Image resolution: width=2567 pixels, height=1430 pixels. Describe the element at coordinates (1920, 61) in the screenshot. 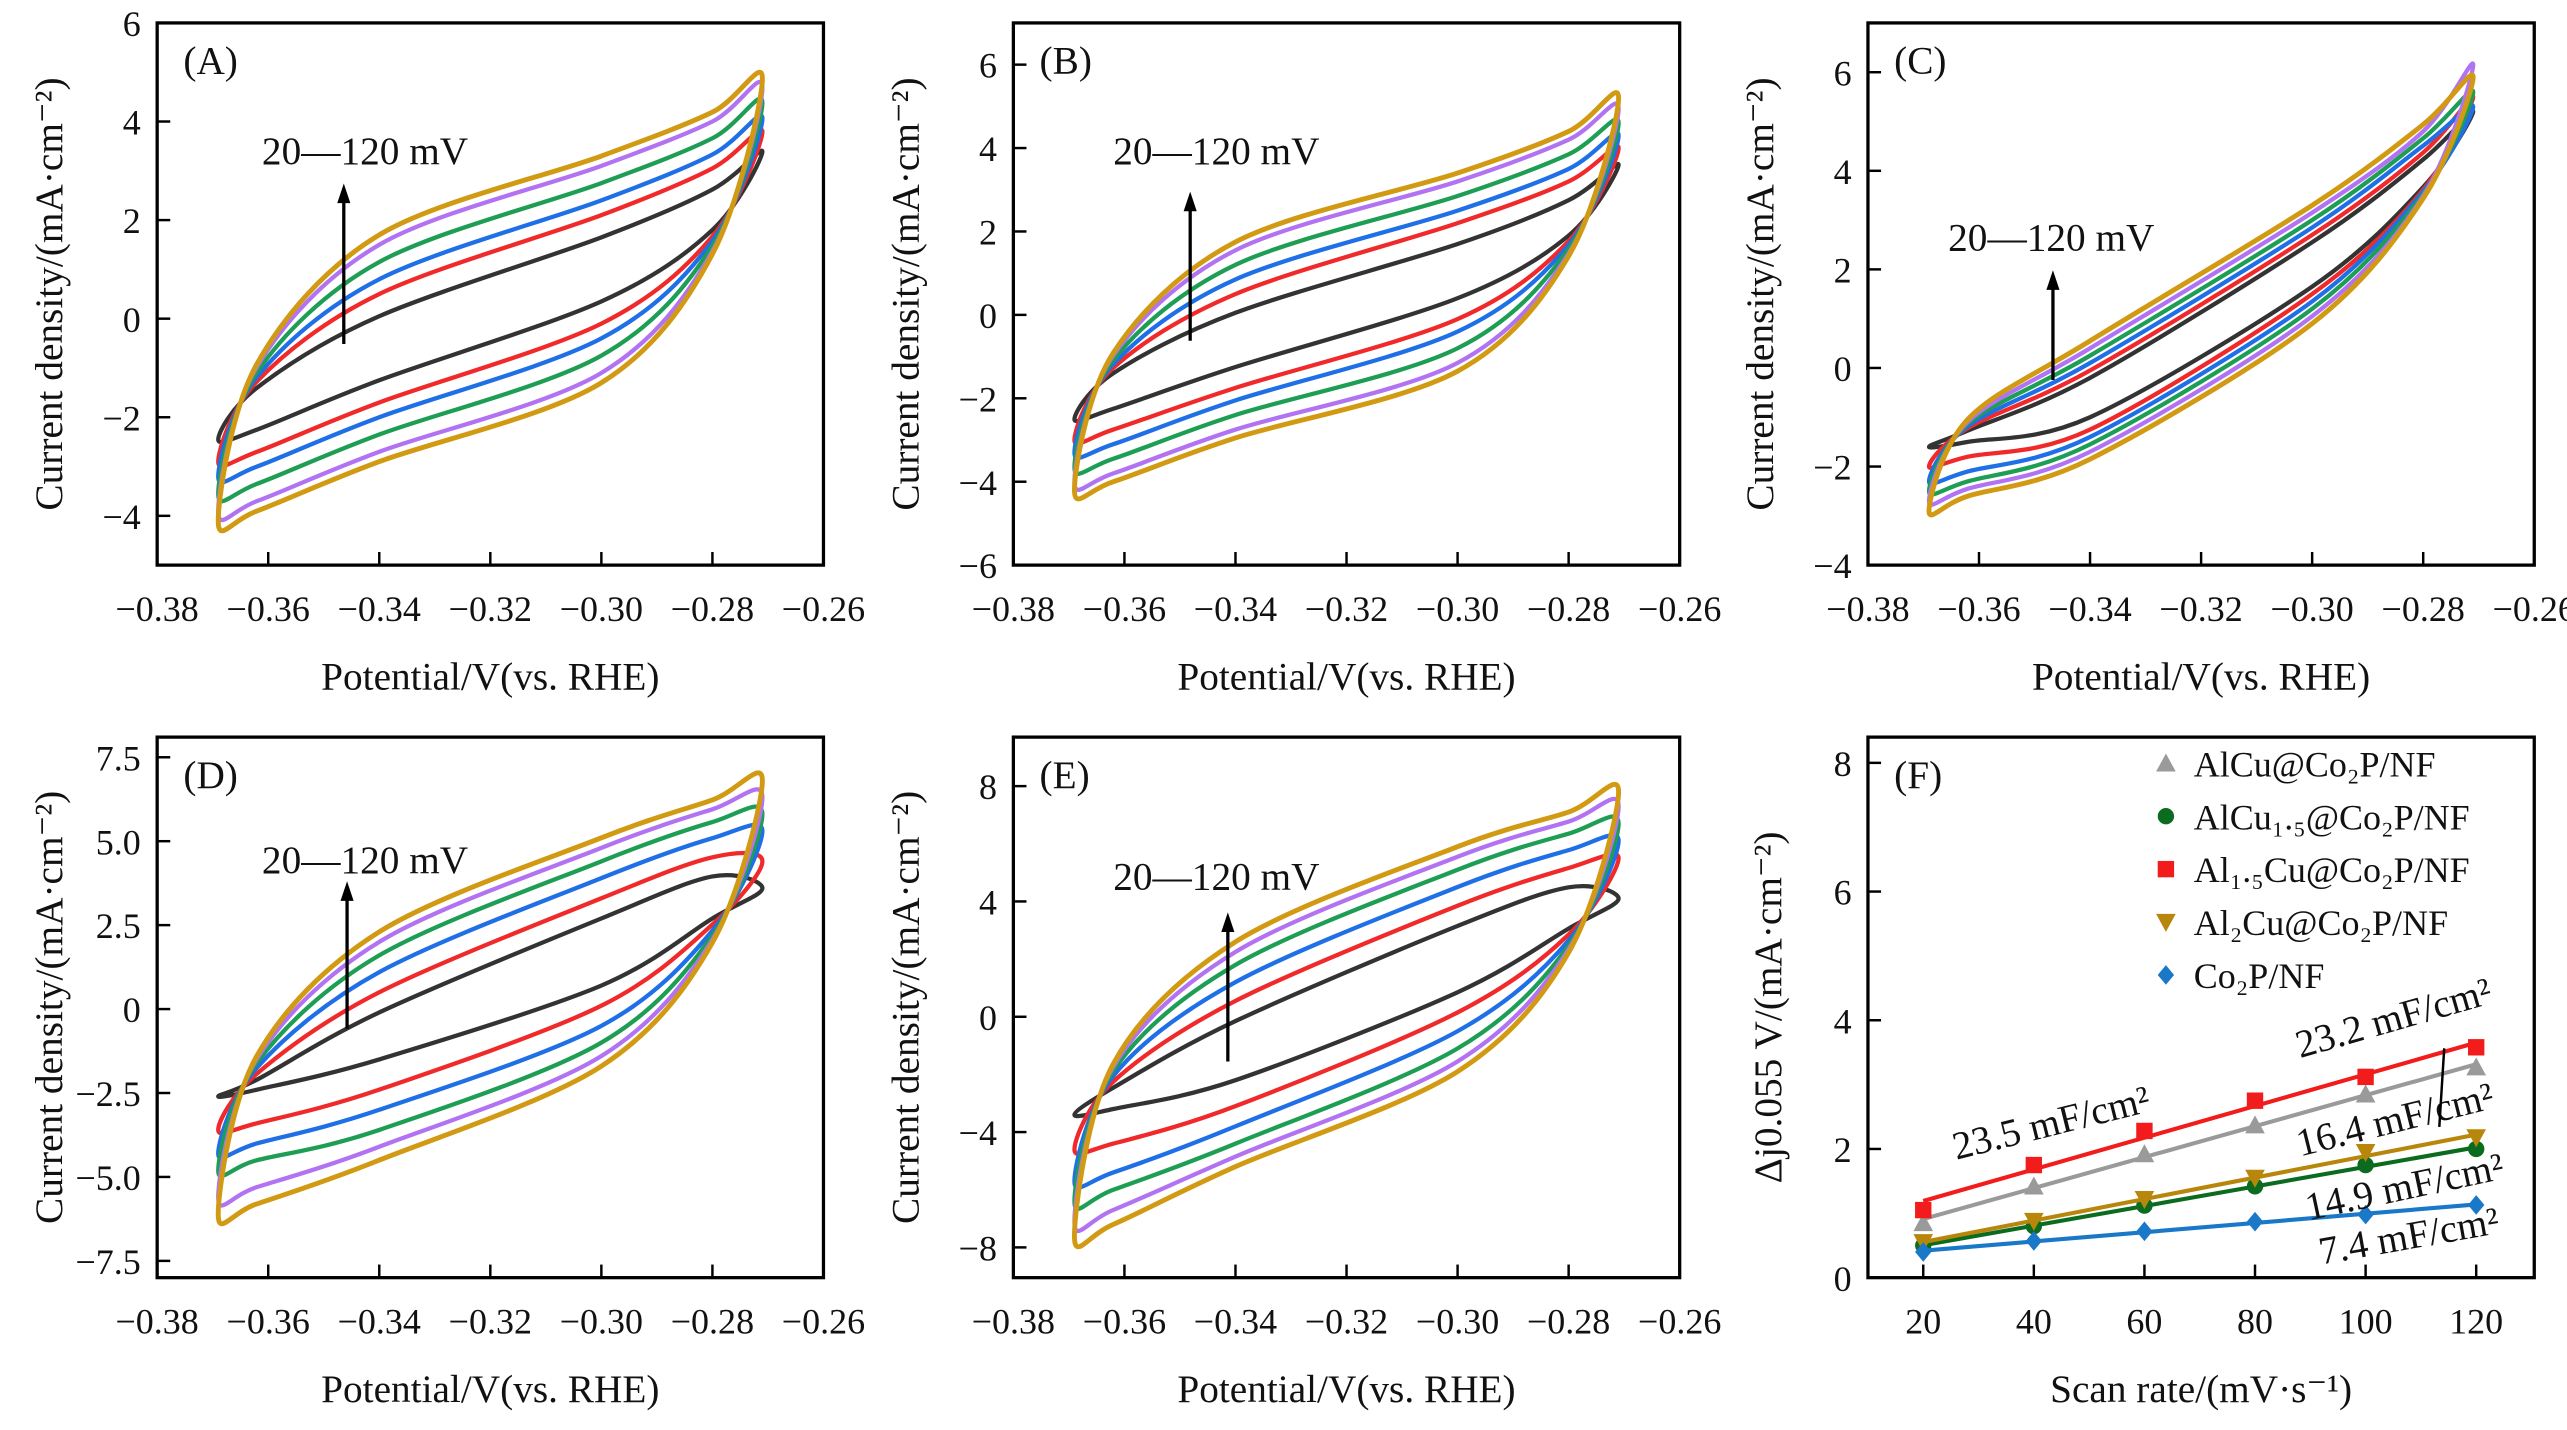

I see `panel-label: (C)` at that location.